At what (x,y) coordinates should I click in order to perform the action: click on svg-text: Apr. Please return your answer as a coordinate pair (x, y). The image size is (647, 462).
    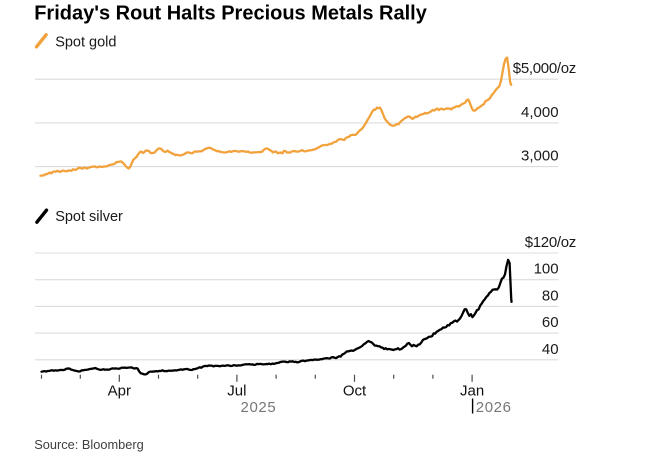
    Looking at the image, I should click on (119, 391).